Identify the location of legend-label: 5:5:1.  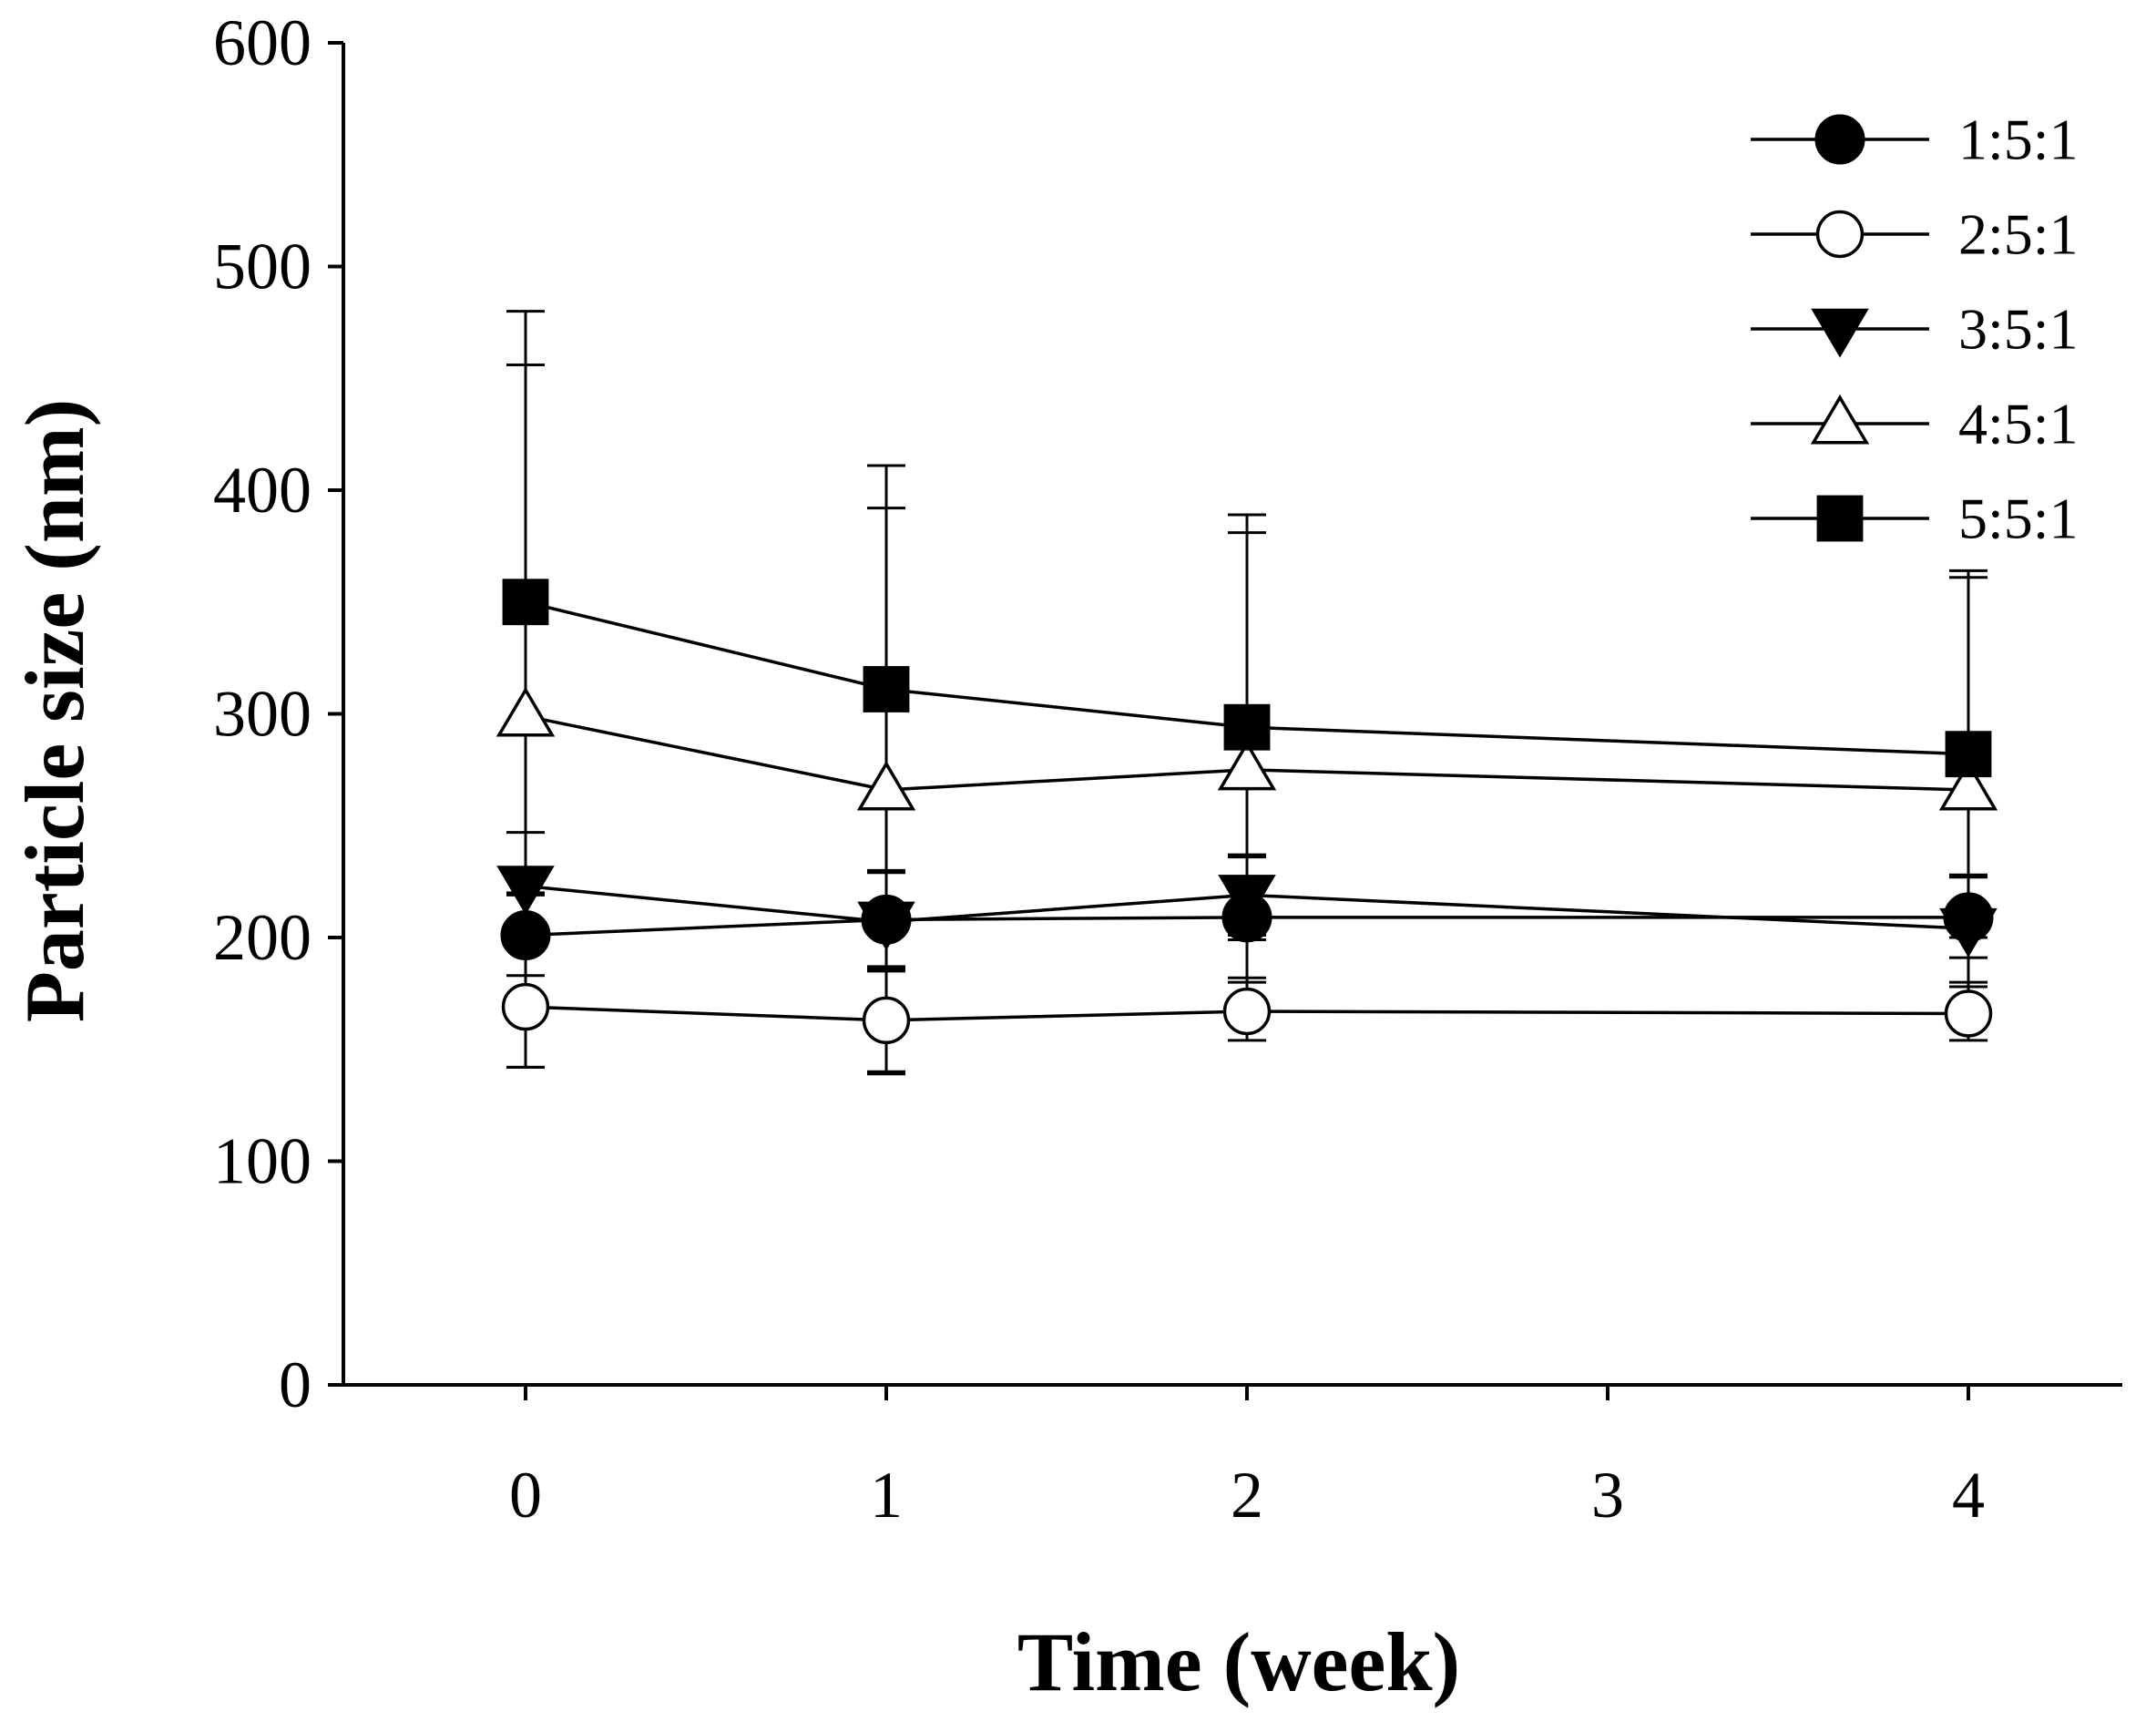
(2018, 519).